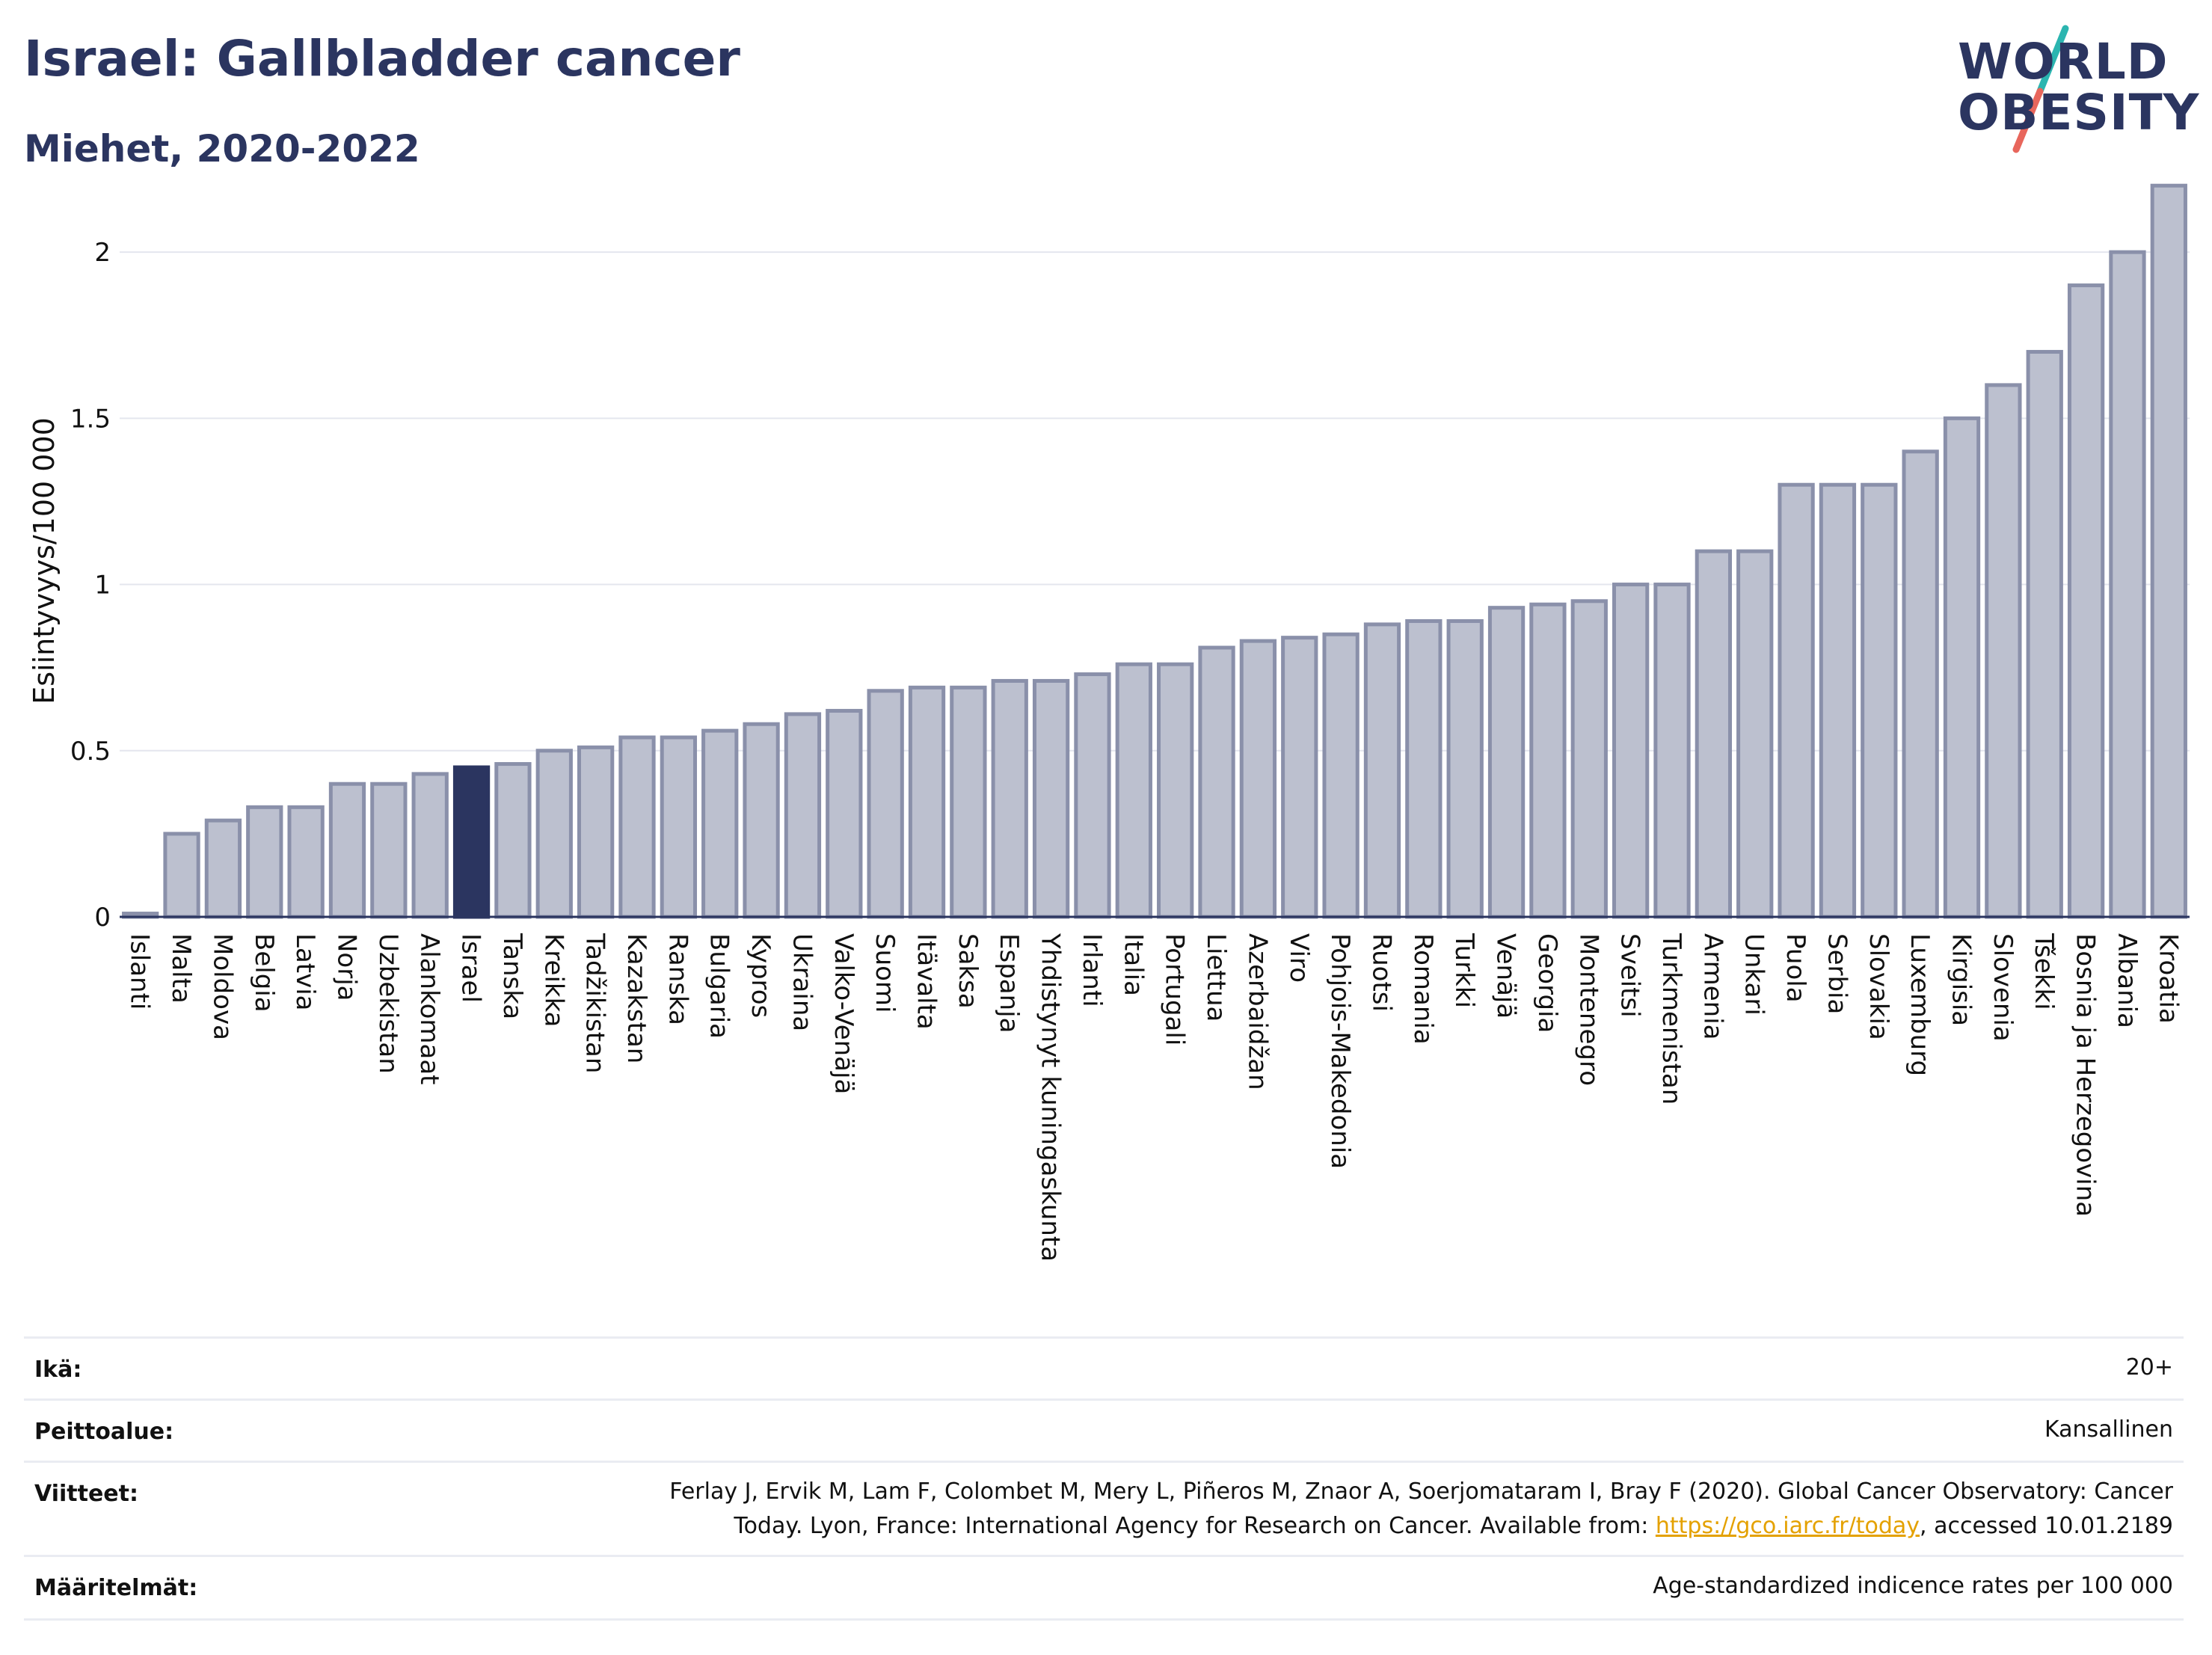  What do you see at coordinates (679, 827) in the screenshot?
I see `bar-ranska` at bounding box center [679, 827].